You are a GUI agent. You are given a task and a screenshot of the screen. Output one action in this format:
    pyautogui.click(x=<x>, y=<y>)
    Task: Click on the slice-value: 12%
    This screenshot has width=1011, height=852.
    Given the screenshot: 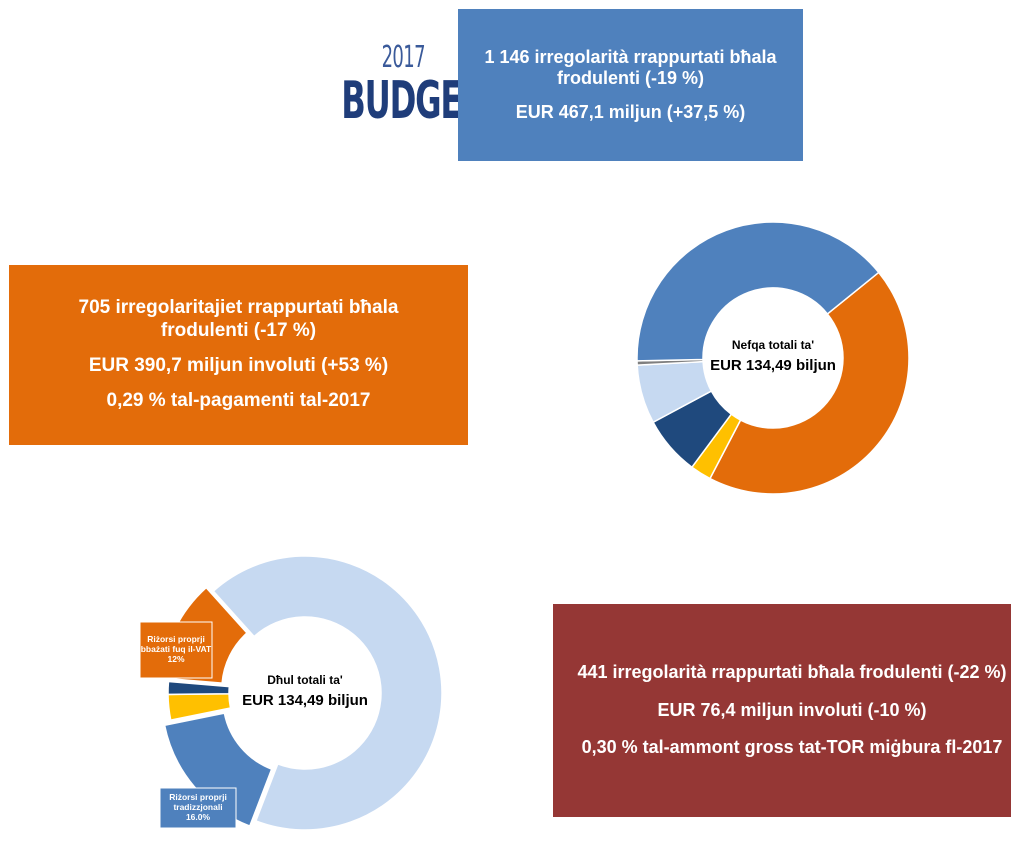 What is the action you would take?
    pyautogui.click(x=176, y=658)
    